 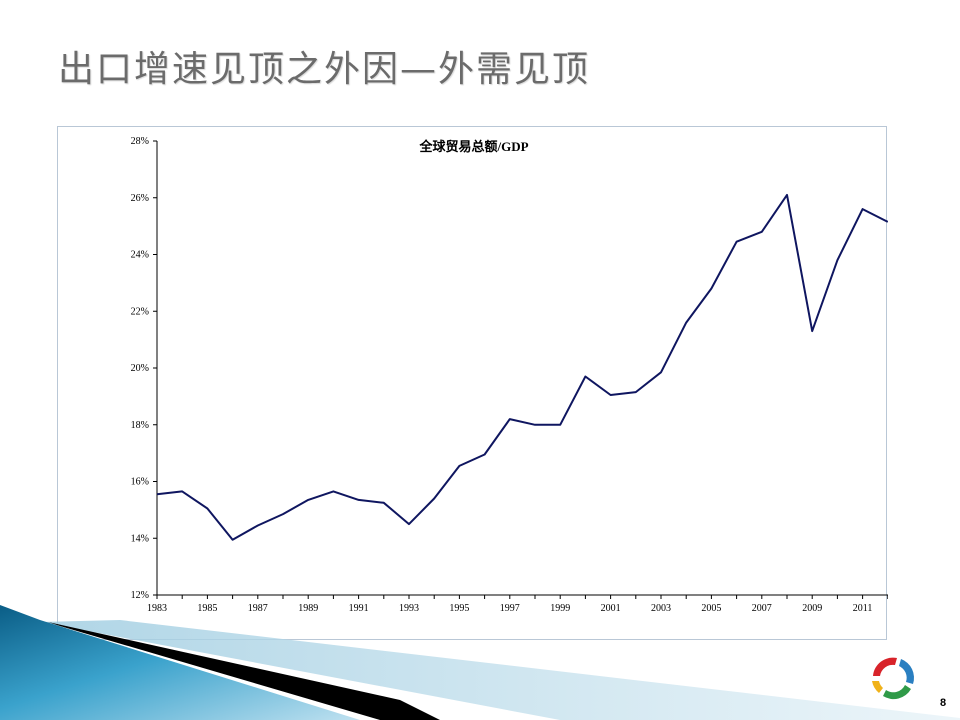 What do you see at coordinates (409, 608) in the screenshot?
I see `x-tick-label: 1993` at bounding box center [409, 608].